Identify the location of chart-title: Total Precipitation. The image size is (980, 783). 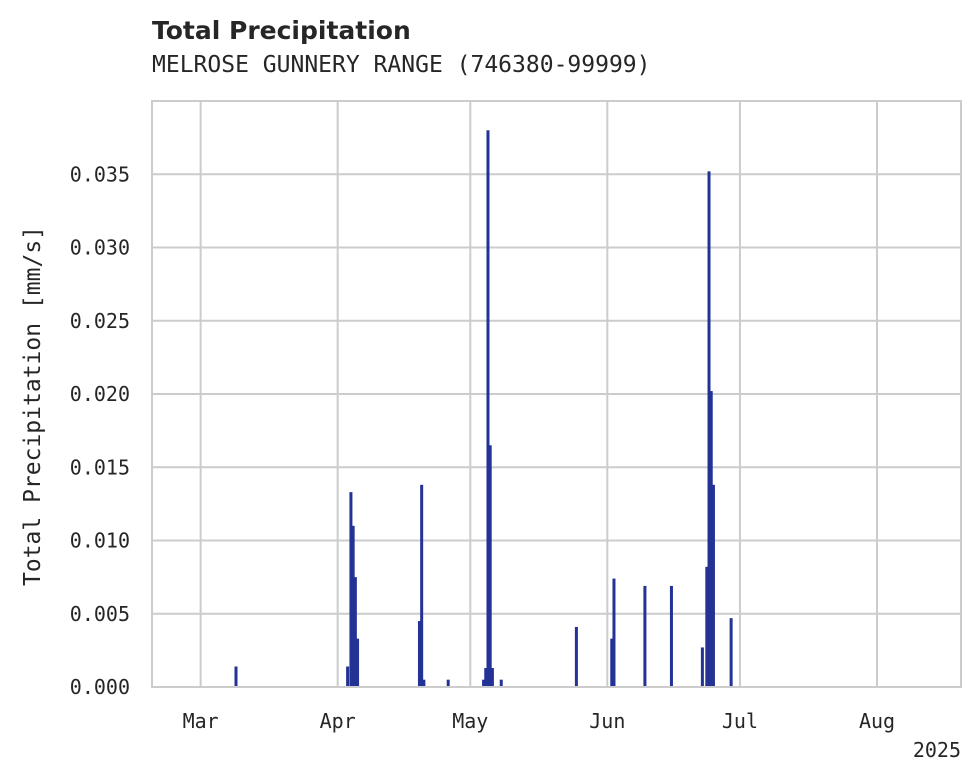
(281, 30).